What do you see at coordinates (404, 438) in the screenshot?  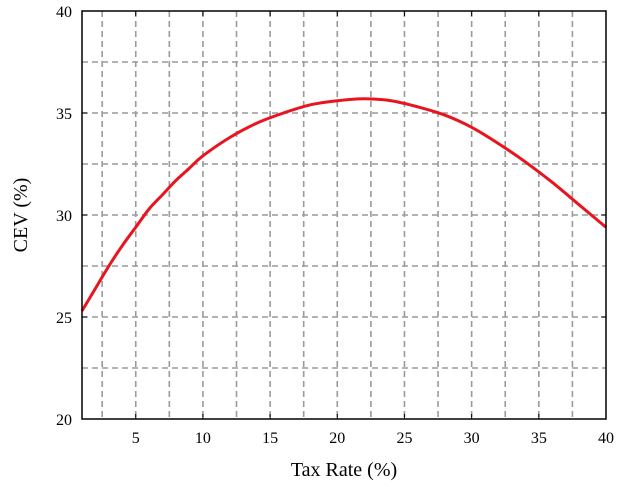 I see `x-tick-label: 25` at bounding box center [404, 438].